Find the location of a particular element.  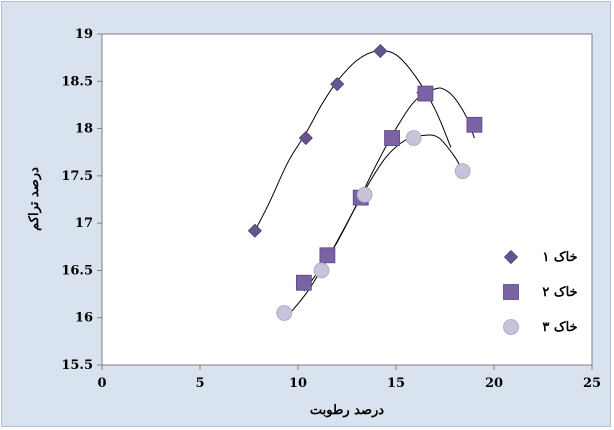

trend-line is located at coordinates (353, 140).